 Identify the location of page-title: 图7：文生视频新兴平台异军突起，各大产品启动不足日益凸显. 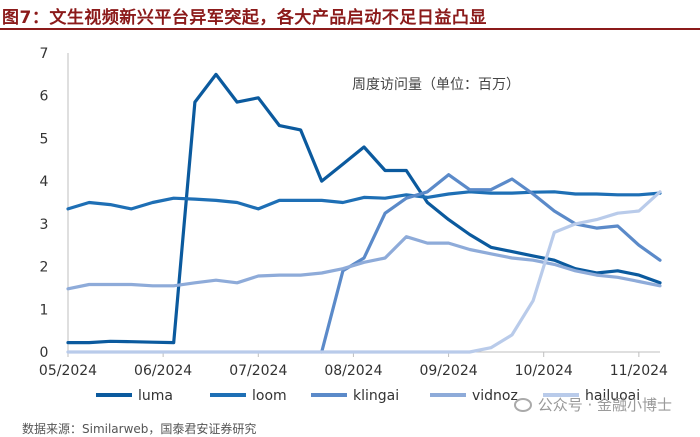
(244, 18).